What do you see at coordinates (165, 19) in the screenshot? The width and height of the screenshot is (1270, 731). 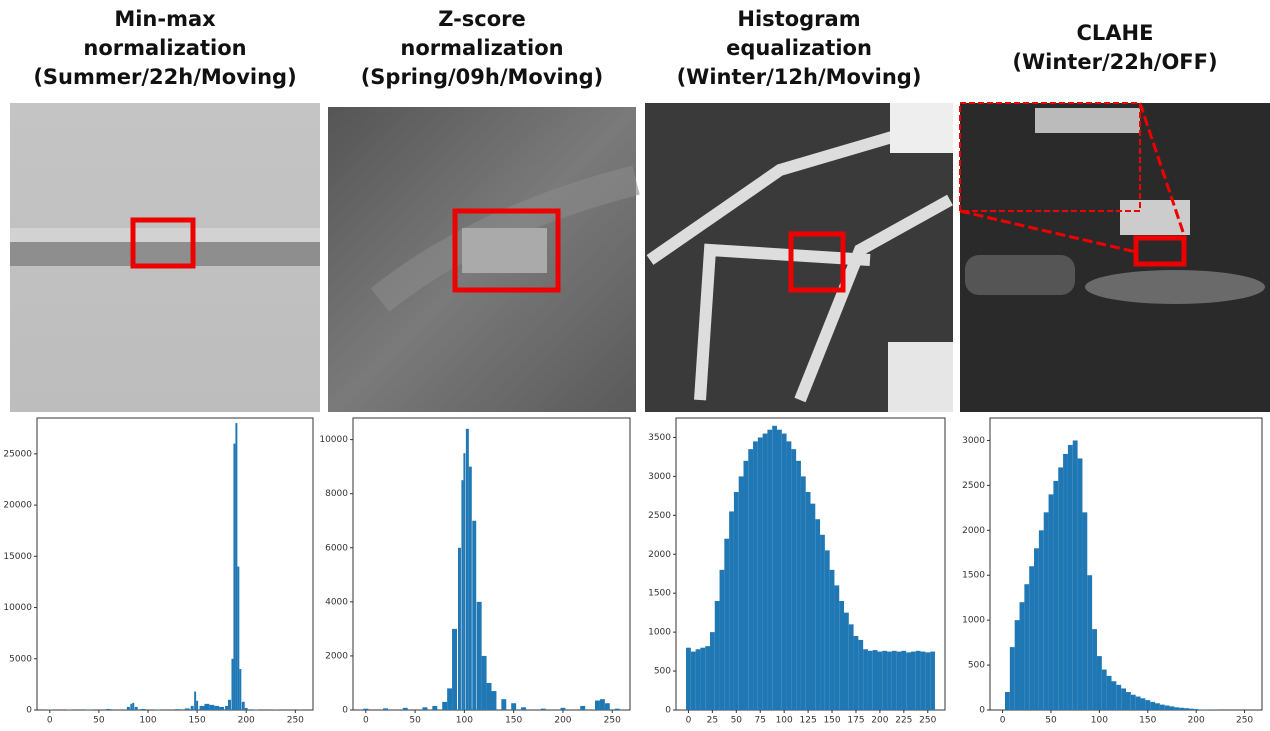 I see `panel-title: Min-max` at bounding box center [165, 19].